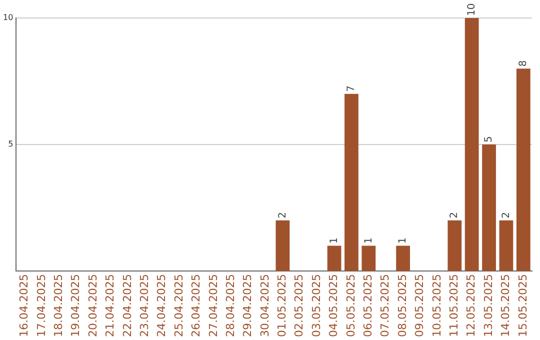  Describe the element at coordinates (265, 306) in the screenshot. I see `x-tick-label: 30.04.2025` at that location.